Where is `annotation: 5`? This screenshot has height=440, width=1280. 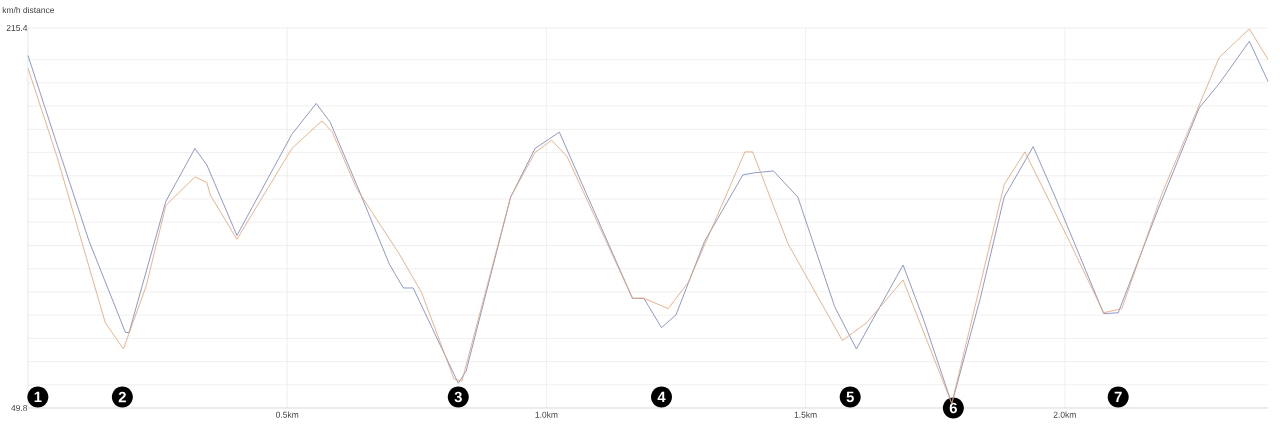 annotation: 5 is located at coordinates (850, 397).